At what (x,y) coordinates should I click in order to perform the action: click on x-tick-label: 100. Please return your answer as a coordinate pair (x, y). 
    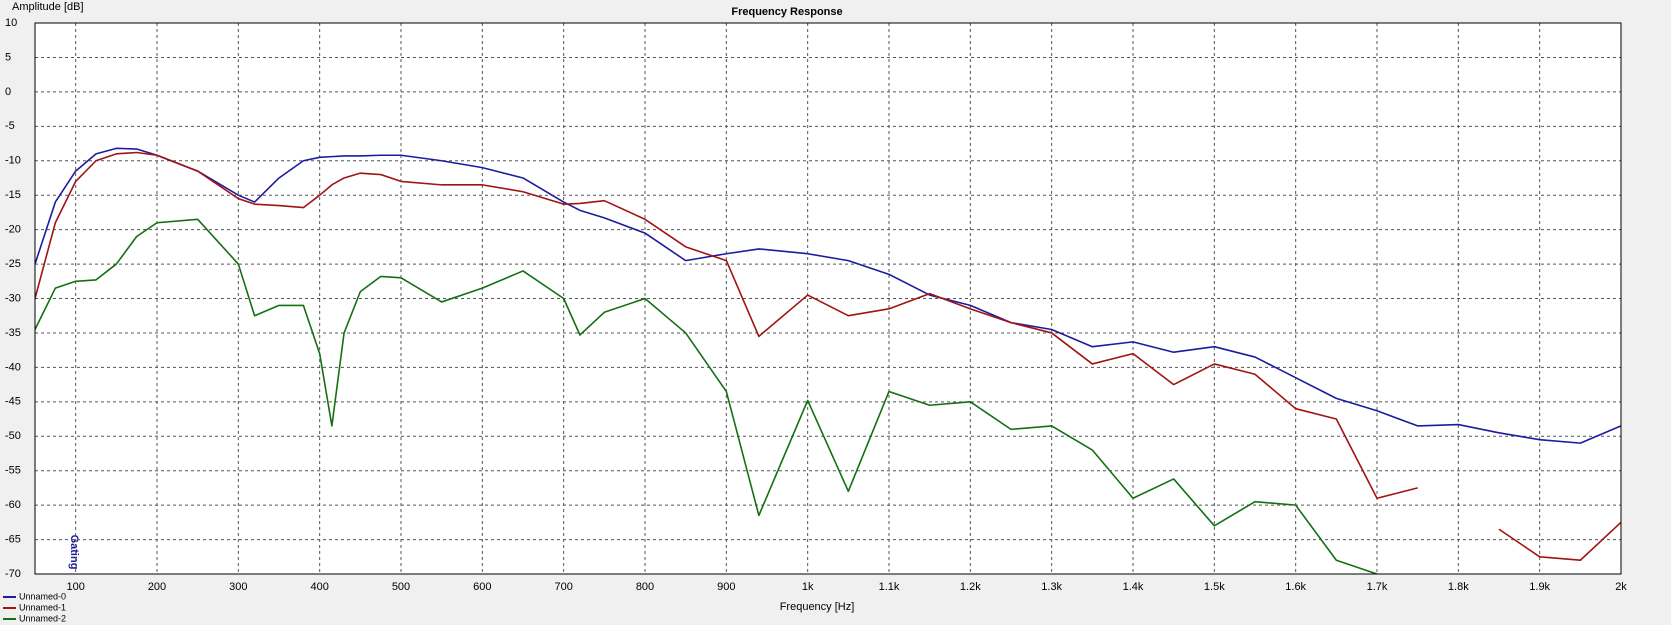
    Looking at the image, I should click on (75, 587).